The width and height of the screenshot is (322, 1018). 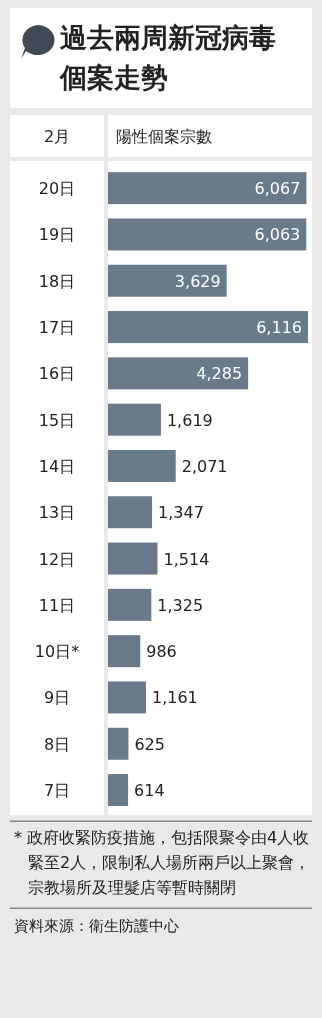 What do you see at coordinates (57, 744) in the screenshot?
I see `y-tick-label: 8日` at bounding box center [57, 744].